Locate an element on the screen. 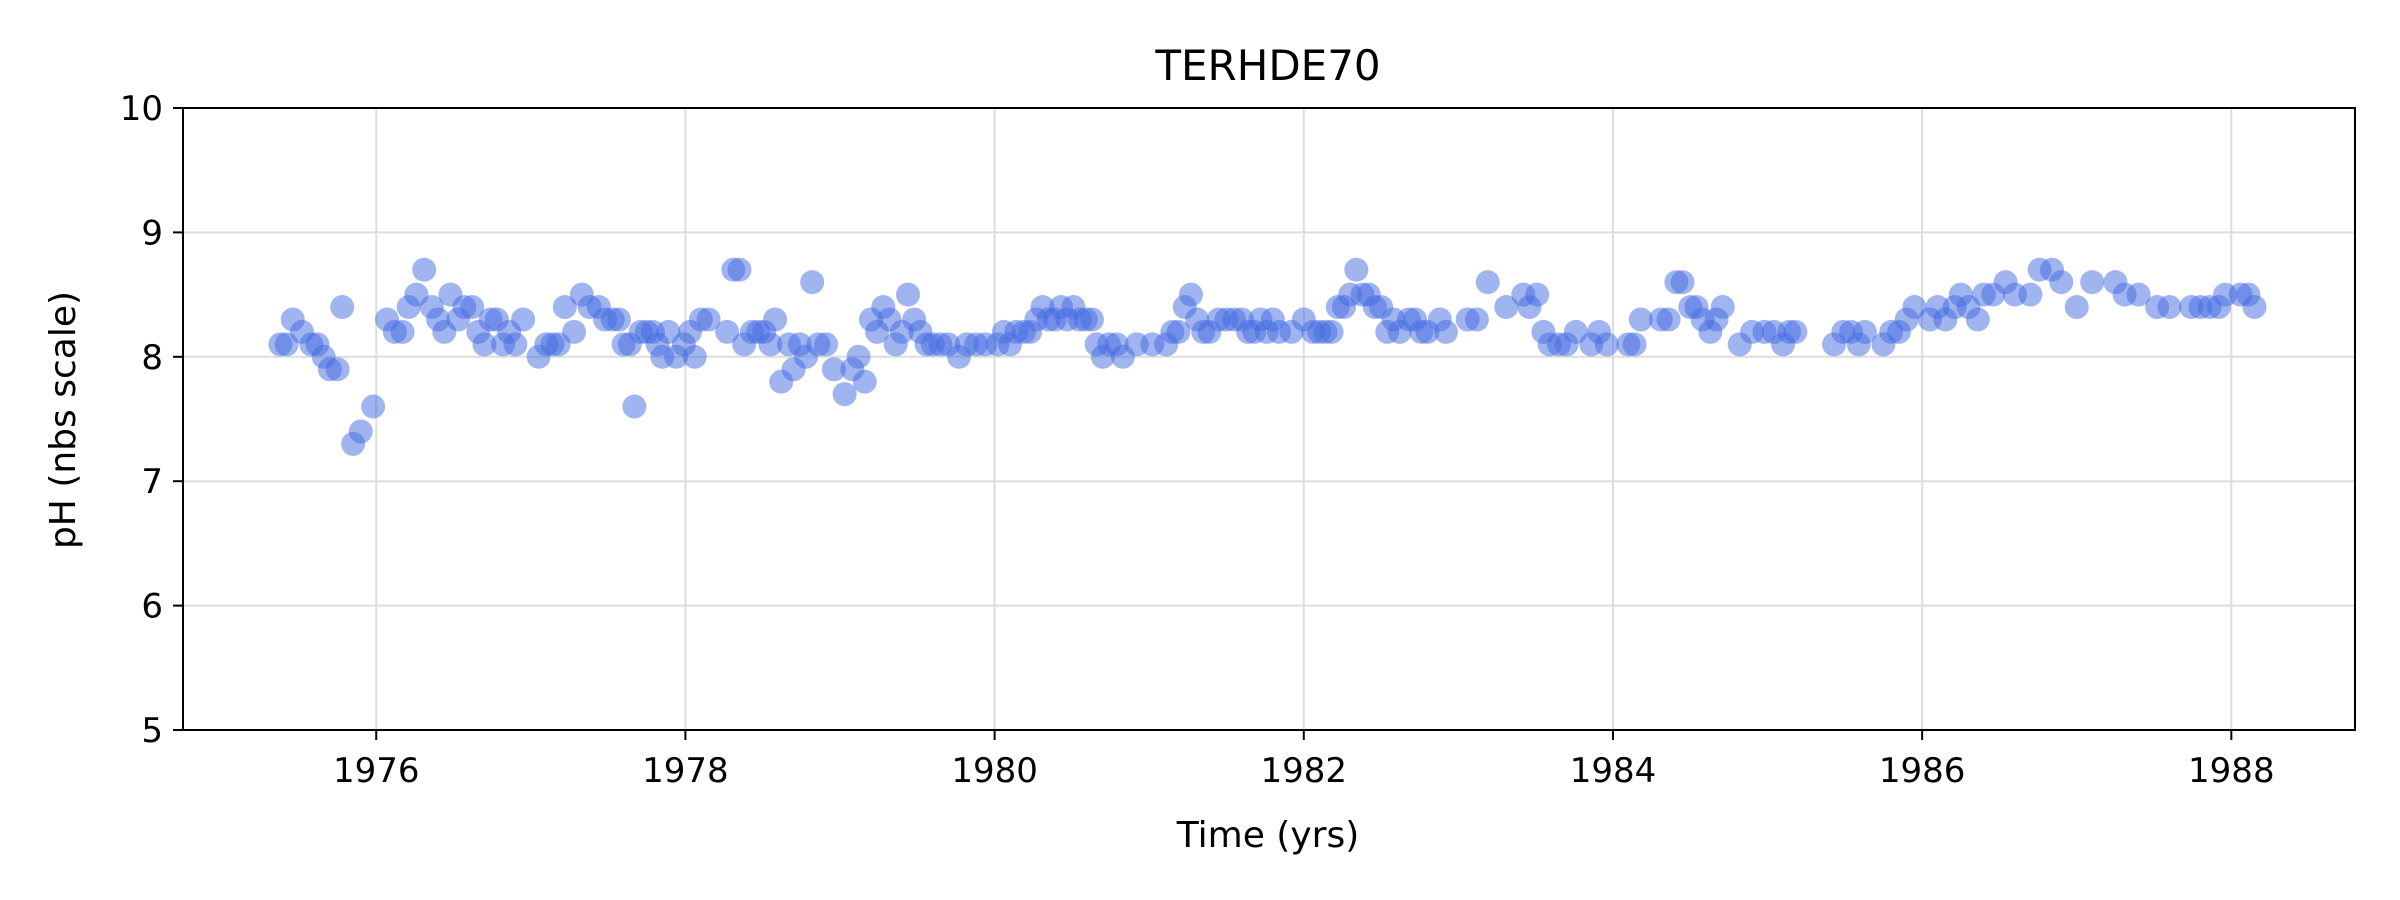 This screenshot has height=900, width=2400. x-tick-label: 1988 is located at coordinates (2231, 771).